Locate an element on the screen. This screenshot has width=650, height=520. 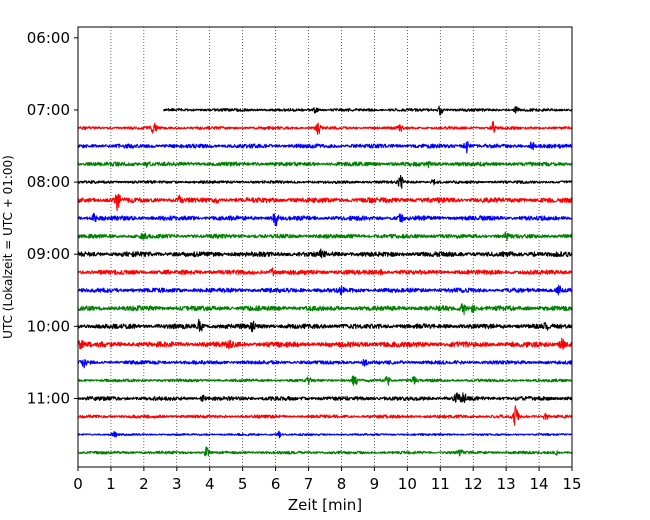
x-tick-label: 5 is located at coordinates (243, 484).